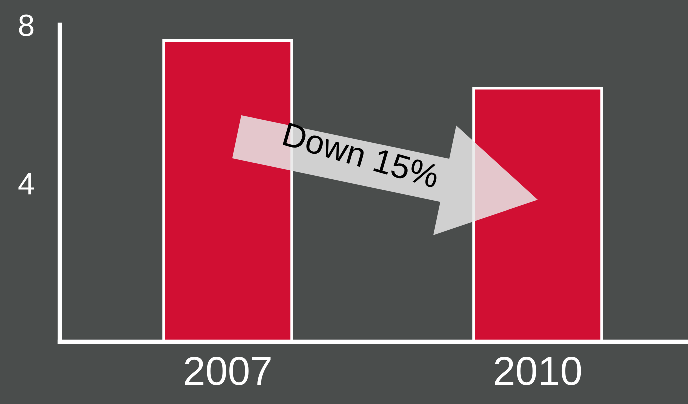 The image size is (688, 404). I want to click on y-tick-label: 8, so click(26, 25).